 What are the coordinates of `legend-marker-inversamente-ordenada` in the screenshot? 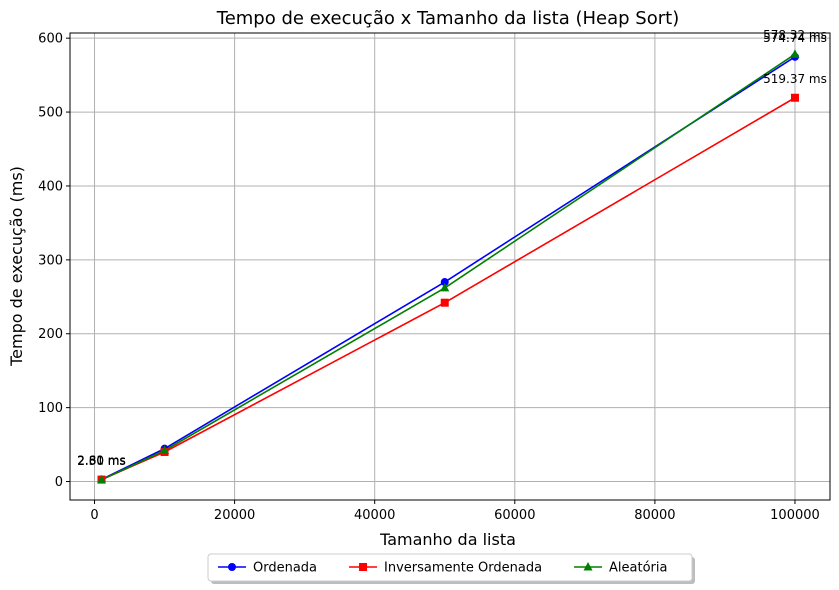 It's located at (363, 567).